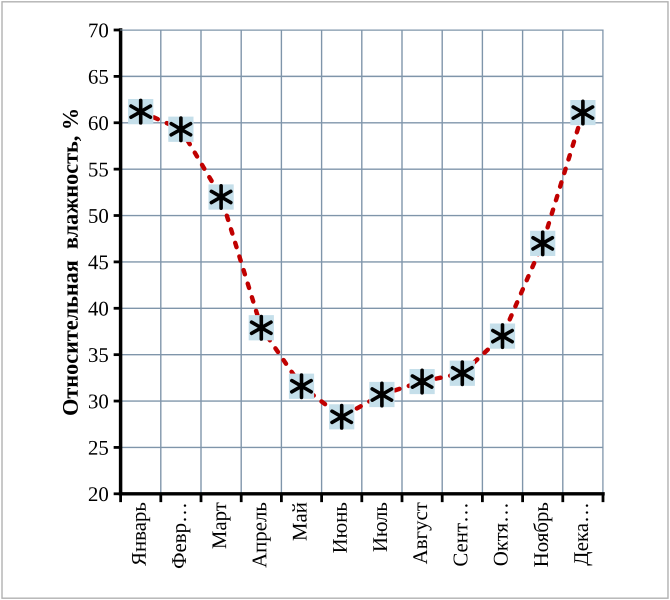 The image size is (670, 600). What do you see at coordinates (98, 30) in the screenshot?
I see `y-tick-label: 70` at bounding box center [98, 30].